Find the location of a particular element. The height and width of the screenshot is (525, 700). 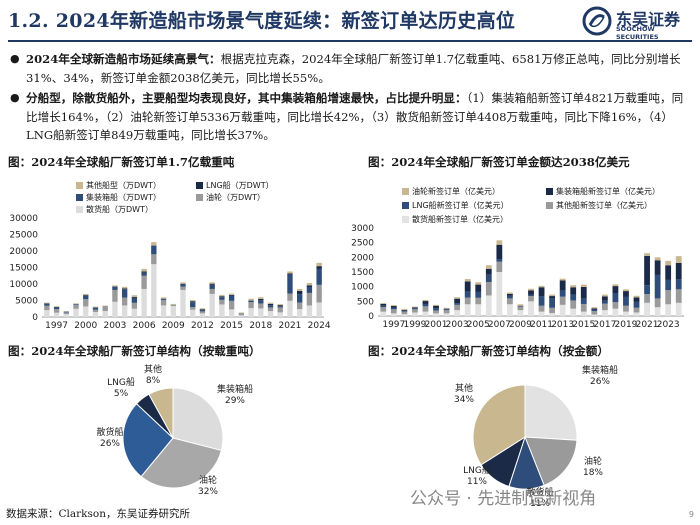

y-tick-label: 30000 is located at coordinates (23, 219).